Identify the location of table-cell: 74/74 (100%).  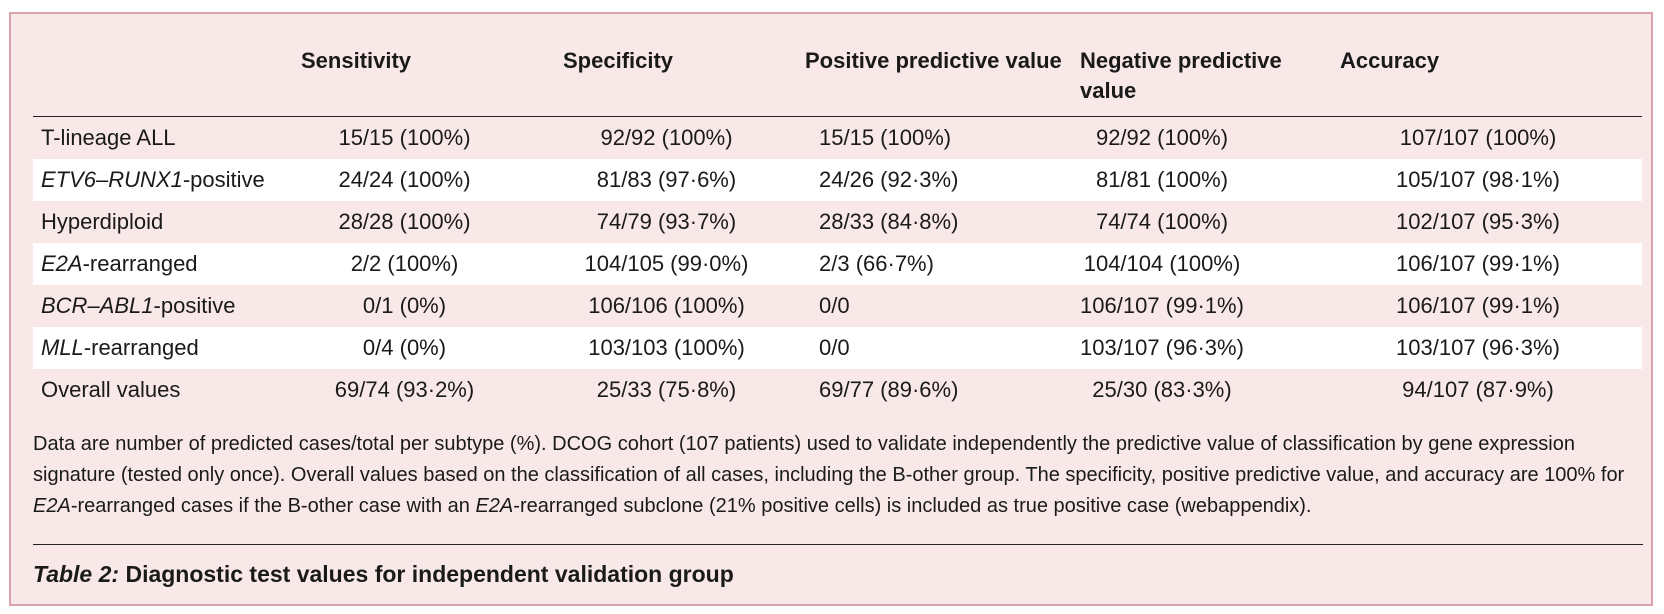
(1162, 221).